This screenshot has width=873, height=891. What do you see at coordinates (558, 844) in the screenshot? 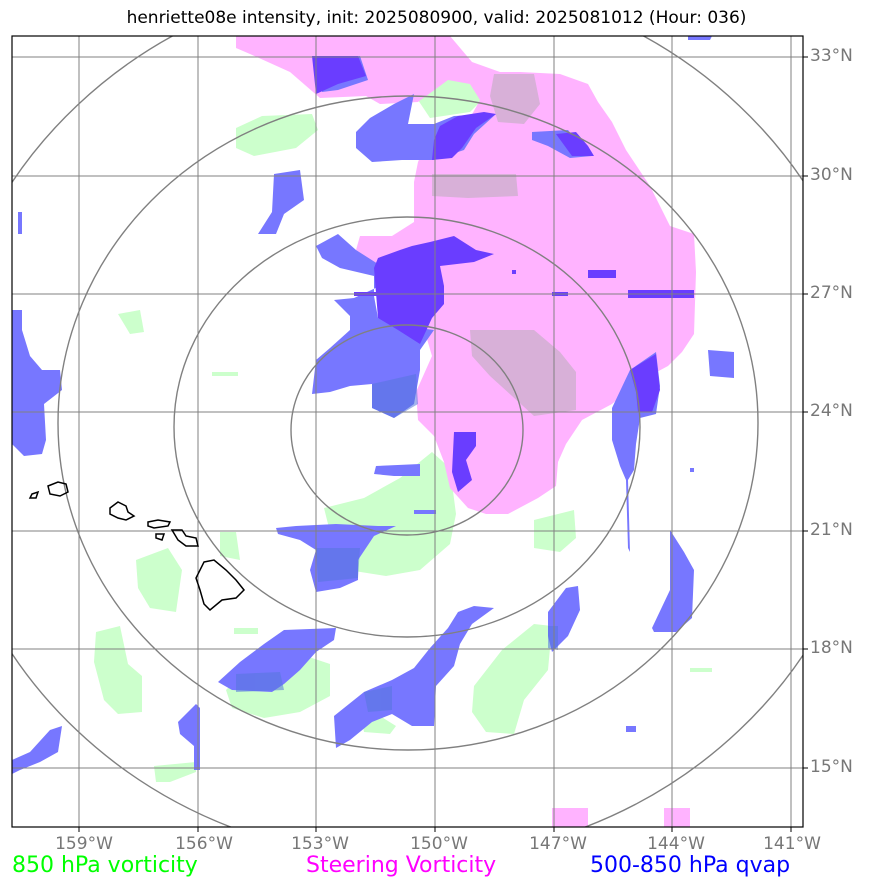
I see `lon-label-147w: 147°W` at bounding box center [558, 844].